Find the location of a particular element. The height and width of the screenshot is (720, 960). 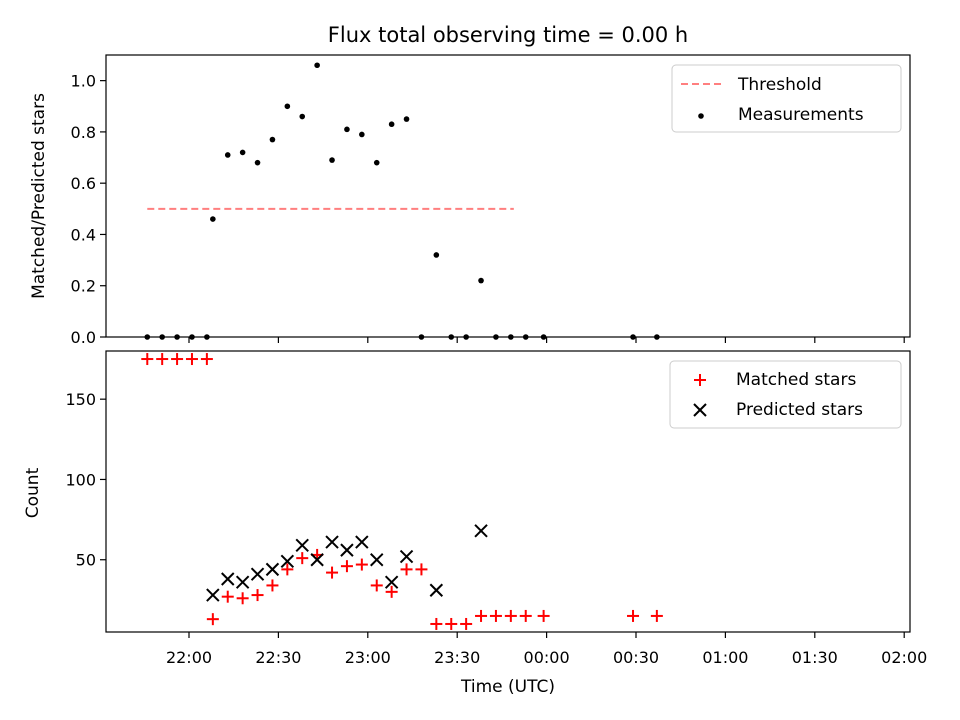

y-tick-label-1-1: 100 is located at coordinates (80, 479).